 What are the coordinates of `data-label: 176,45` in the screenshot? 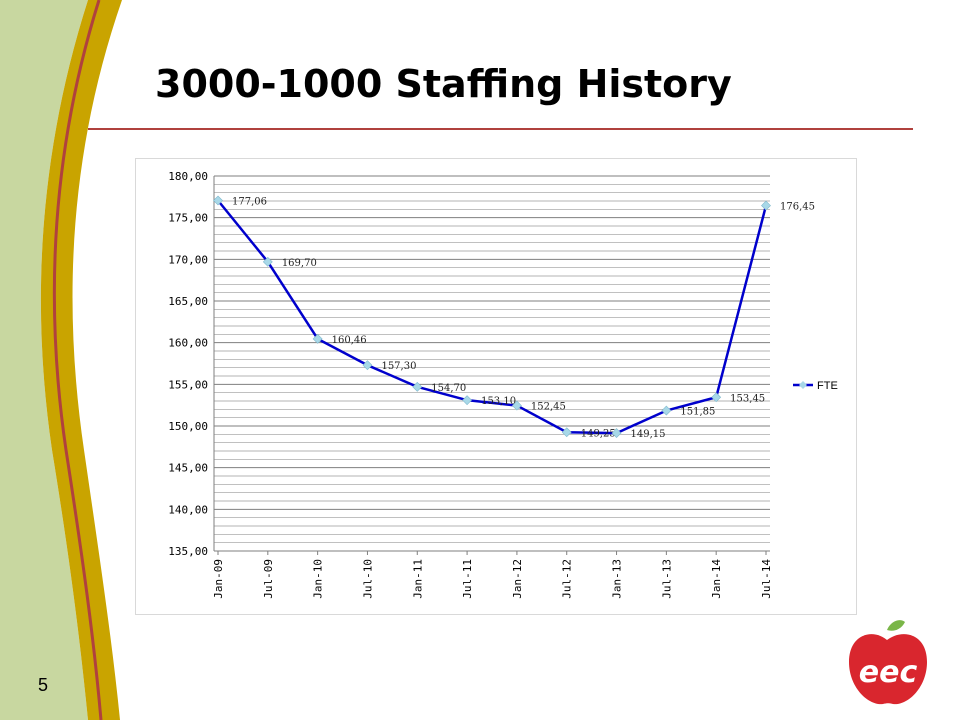 It's located at (797, 207).